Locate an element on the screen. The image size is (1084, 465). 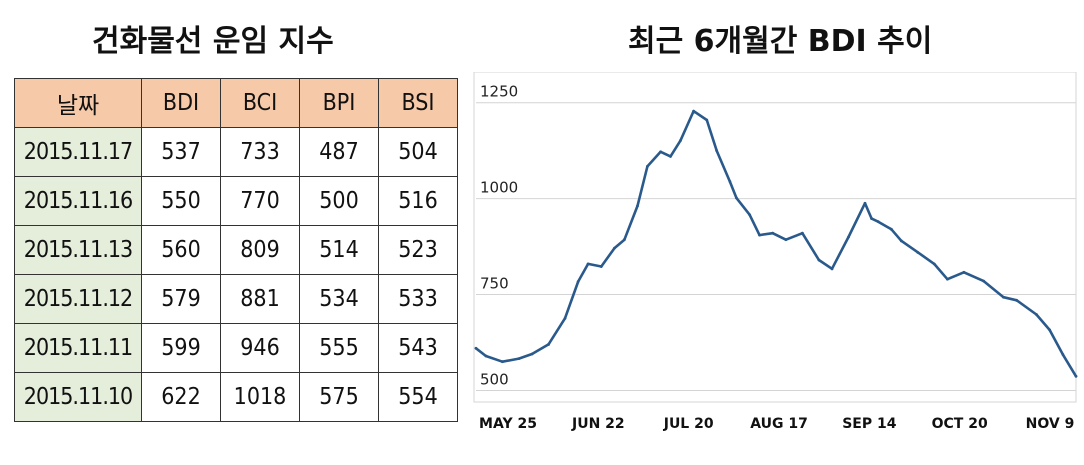
bci-cell: 946 is located at coordinates (260, 348).